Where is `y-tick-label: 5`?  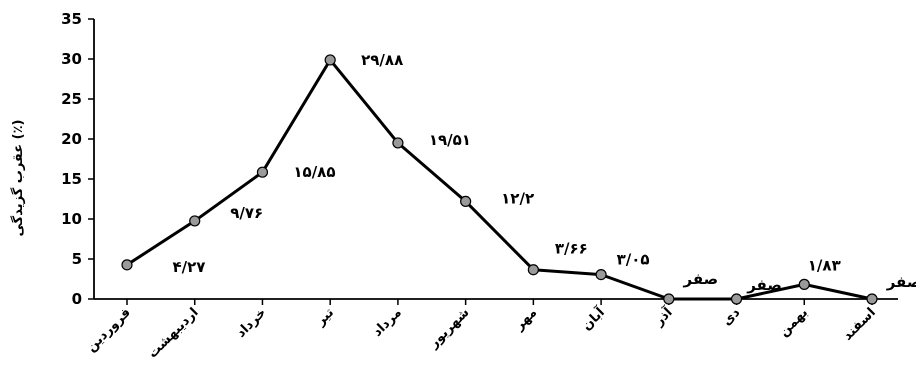 y-tick-label: 5 is located at coordinates (77, 259).